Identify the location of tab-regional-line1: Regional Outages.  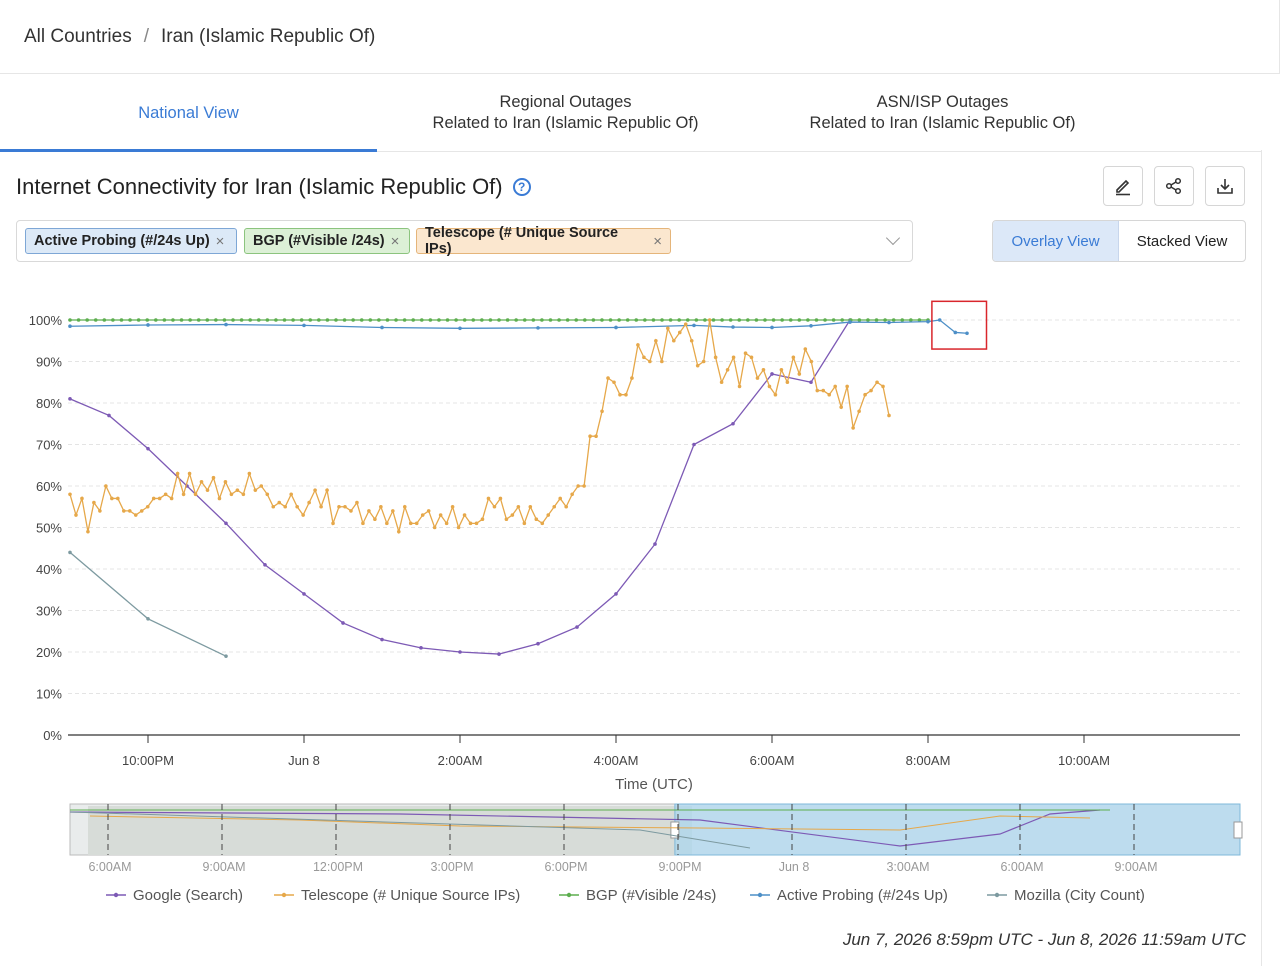
(565, 102).